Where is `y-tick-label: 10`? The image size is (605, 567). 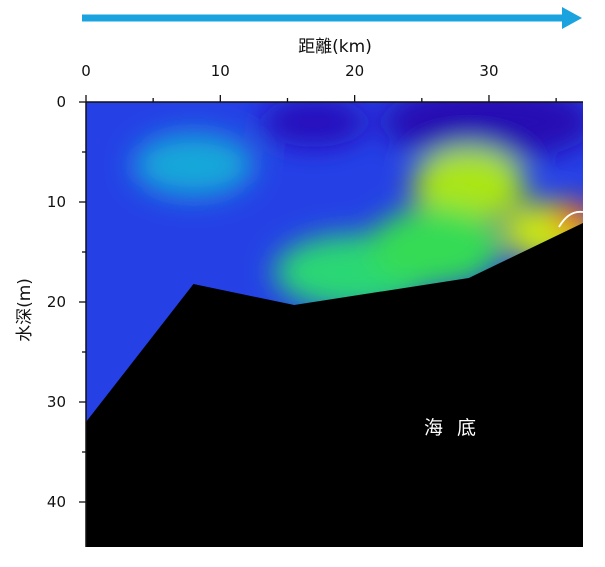
y-tick-label: 10 is located at coordinates (56, 202).